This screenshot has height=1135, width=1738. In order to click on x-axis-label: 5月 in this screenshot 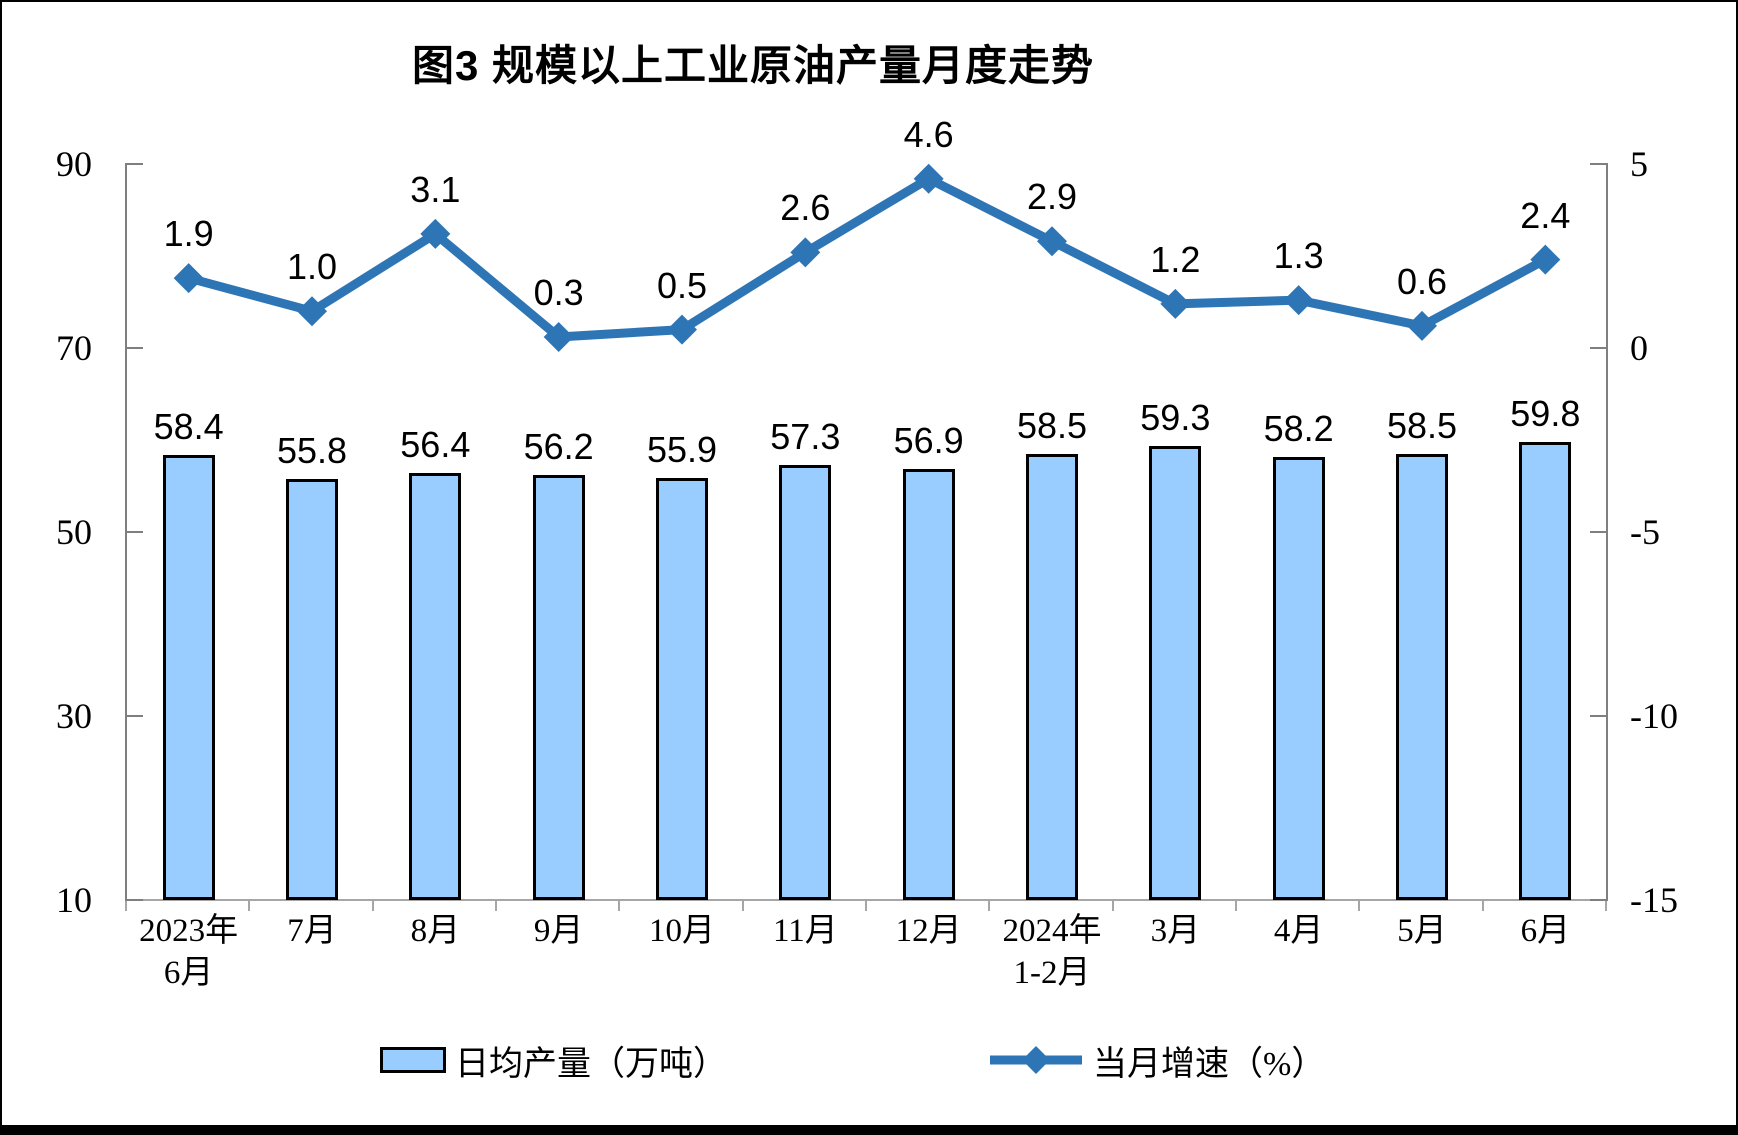, I will do `click(1422, 931)`.